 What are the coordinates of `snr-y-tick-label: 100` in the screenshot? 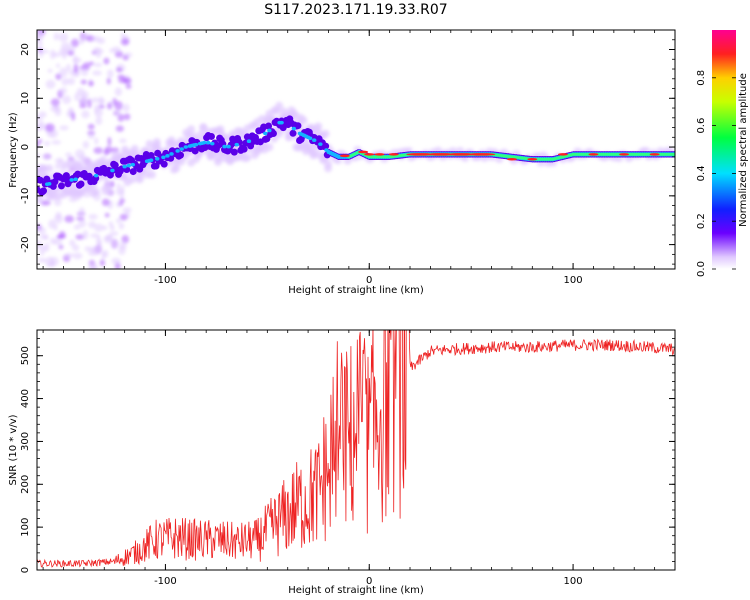 It's located at (25, 527).